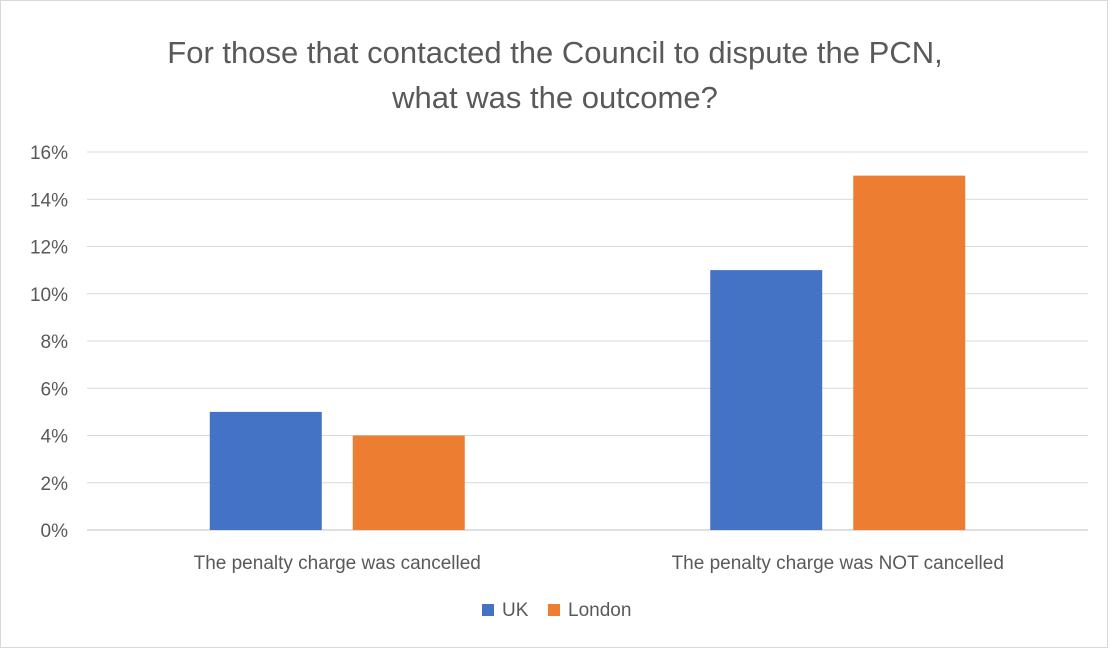 Image resolution: width=1110 pixels, height=650 pixels. Describe the element at coordinates (337, 563) in the screenshot. I see `category-label: The penalty charge was cancelled` at that location.